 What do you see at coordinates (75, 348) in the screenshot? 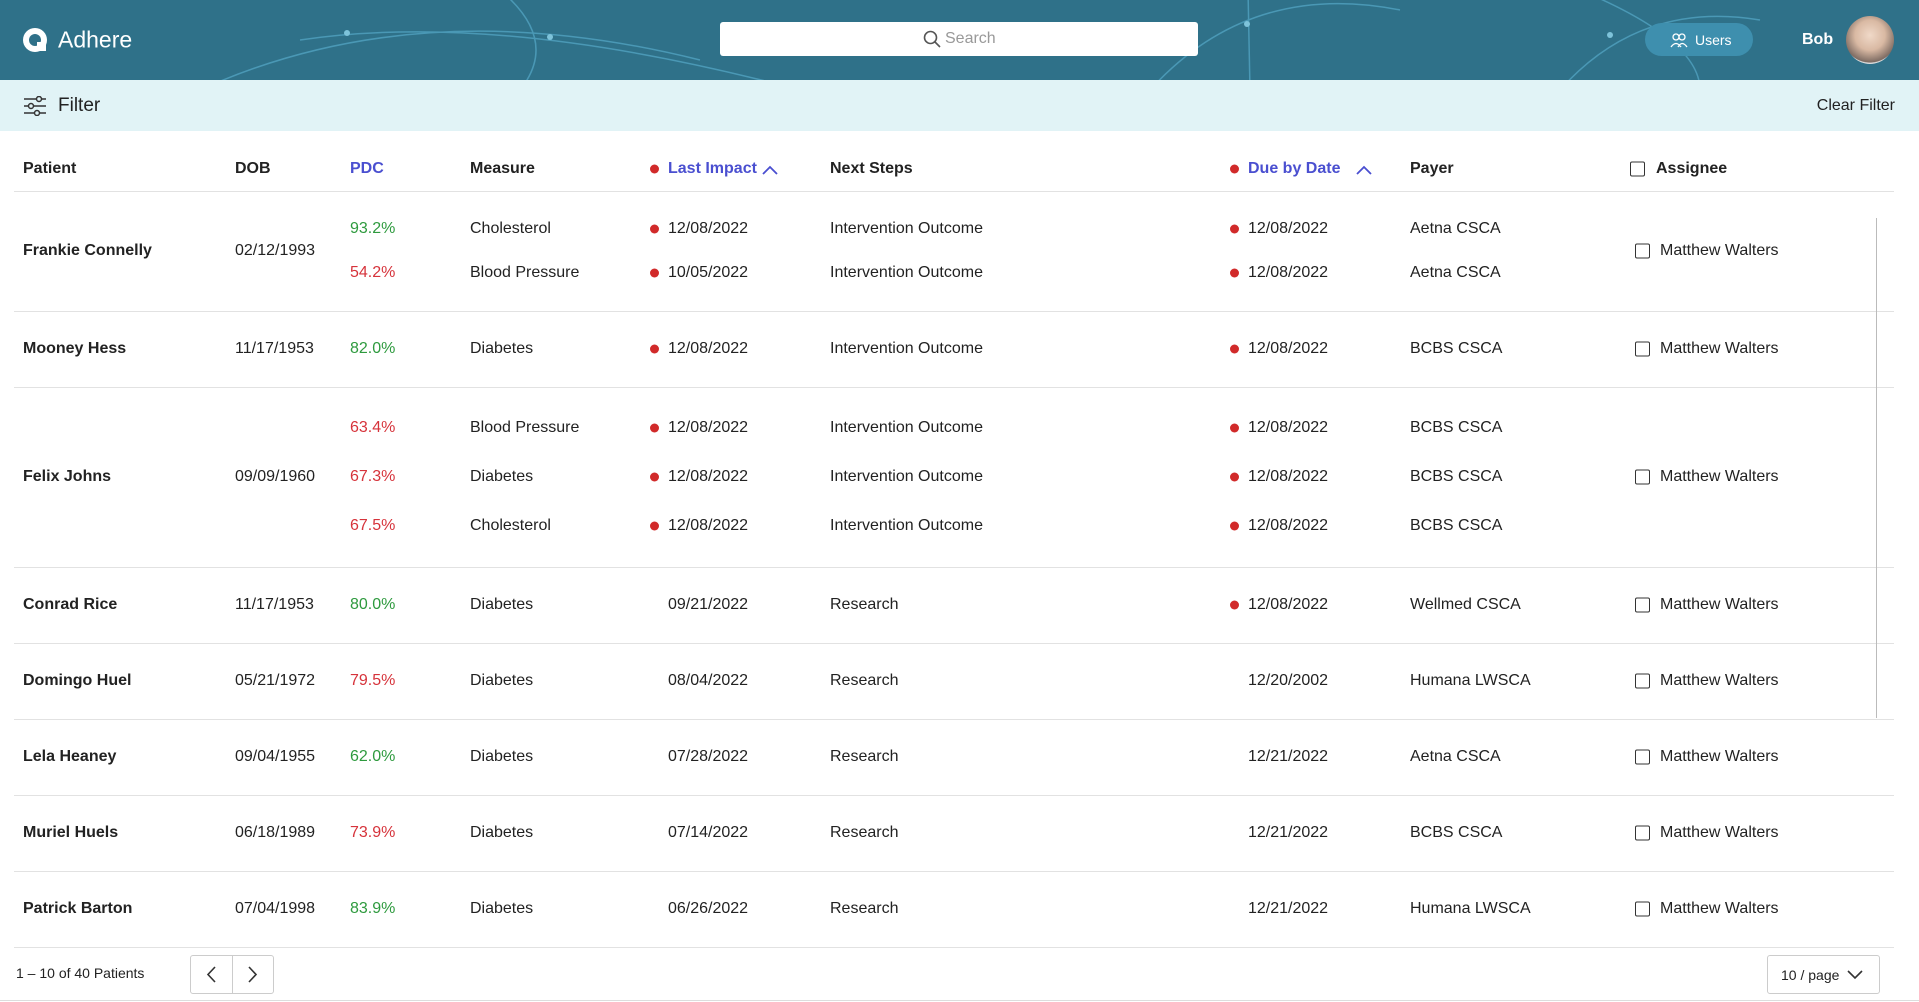
I see `patient-name: Mooney Hess` at bounding box center [75, 348].